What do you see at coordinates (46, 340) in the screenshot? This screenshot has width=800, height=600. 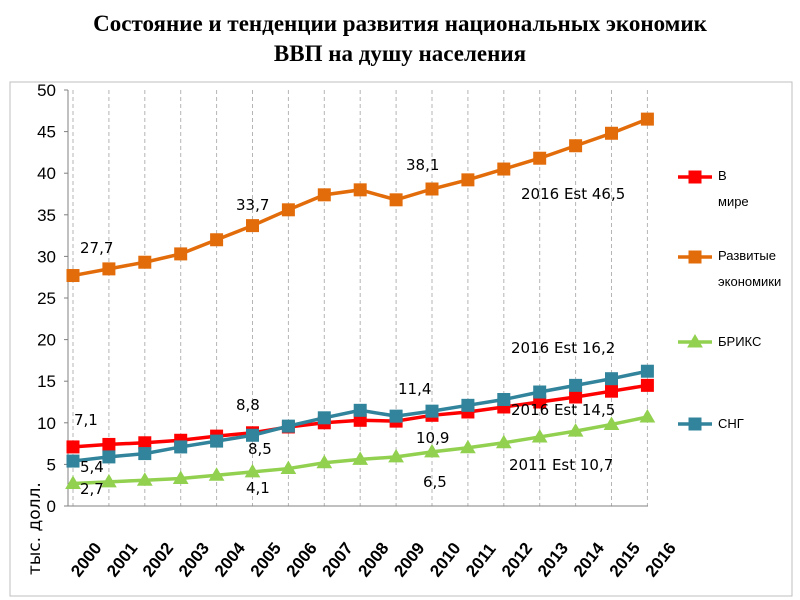 I see `y-tick-label: 20` at bounding box center [46, 340].